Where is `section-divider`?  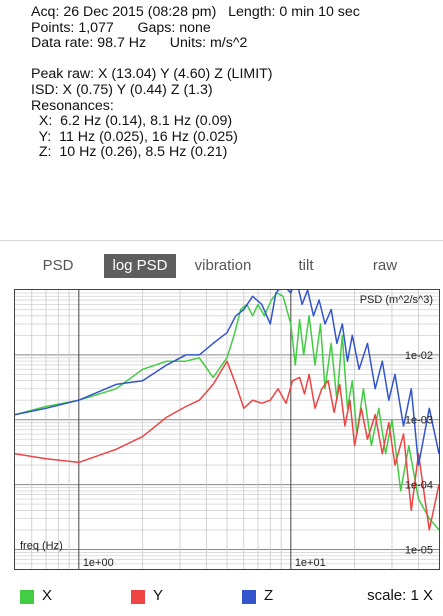
section-divider is located at coordinates (221, 240).